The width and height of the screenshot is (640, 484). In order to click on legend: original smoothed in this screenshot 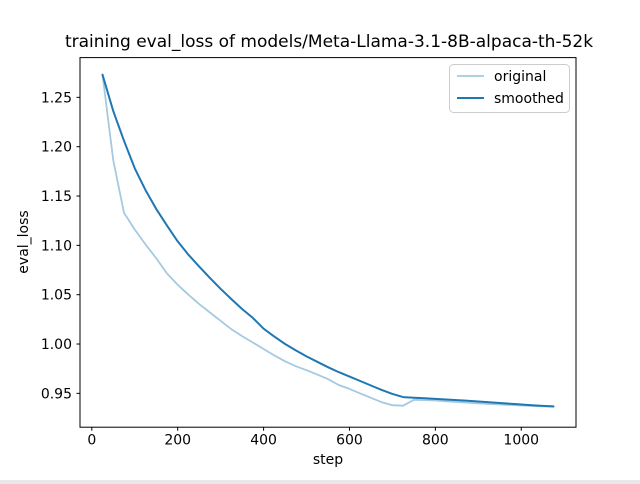, I will do `click(509, 88)`.